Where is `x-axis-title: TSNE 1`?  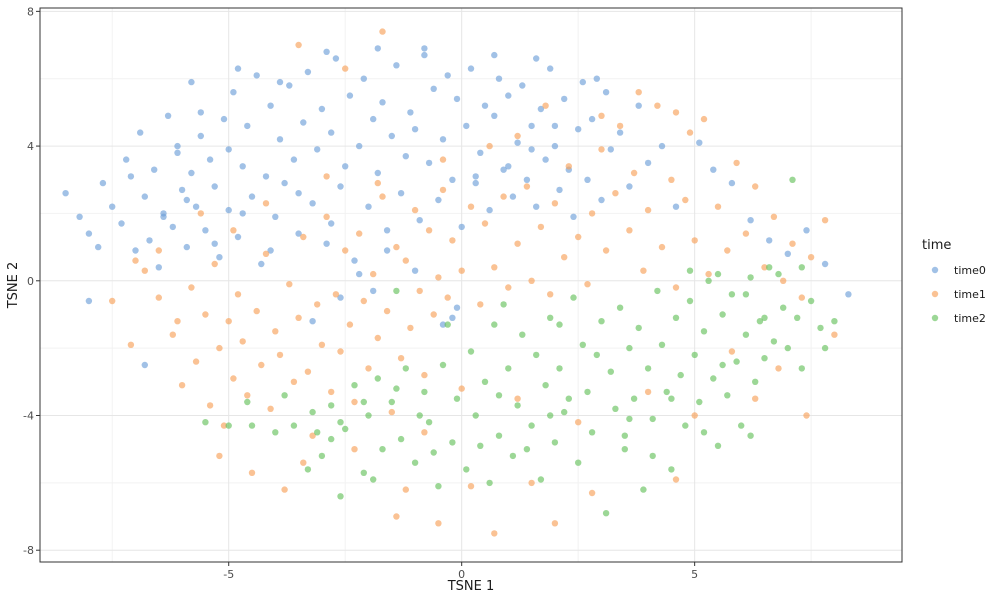
x-axis-title: TSNE 1 is located at coordinates (471, 586).